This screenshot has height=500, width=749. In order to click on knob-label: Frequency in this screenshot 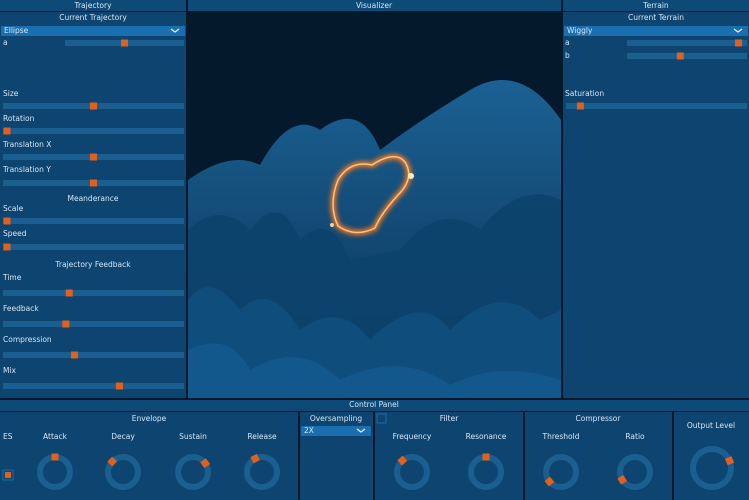, I will do `click(412, 436)`.